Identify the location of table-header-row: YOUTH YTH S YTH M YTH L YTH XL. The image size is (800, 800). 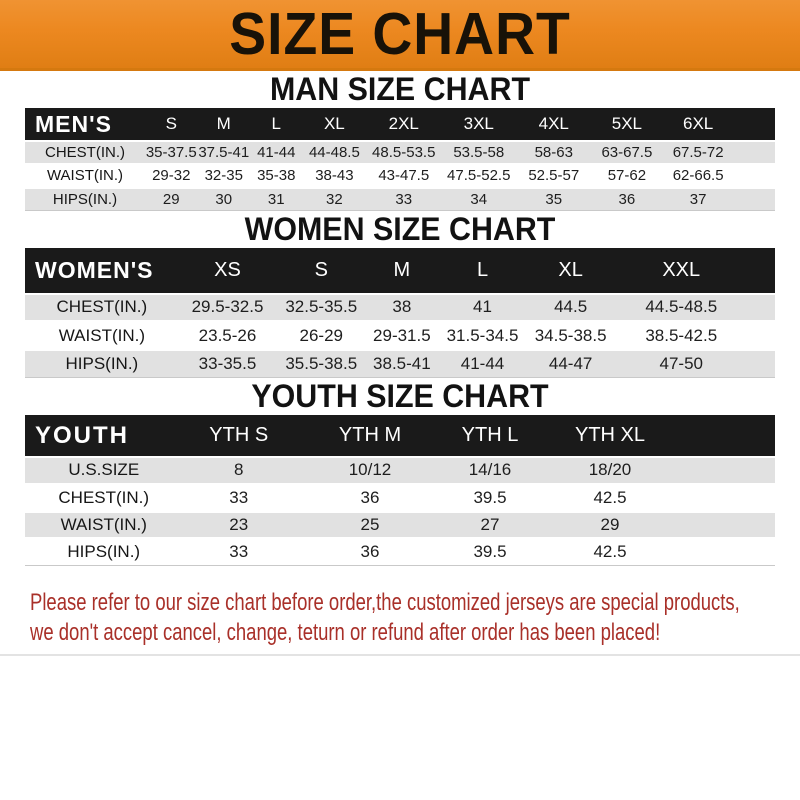
(400, 436).